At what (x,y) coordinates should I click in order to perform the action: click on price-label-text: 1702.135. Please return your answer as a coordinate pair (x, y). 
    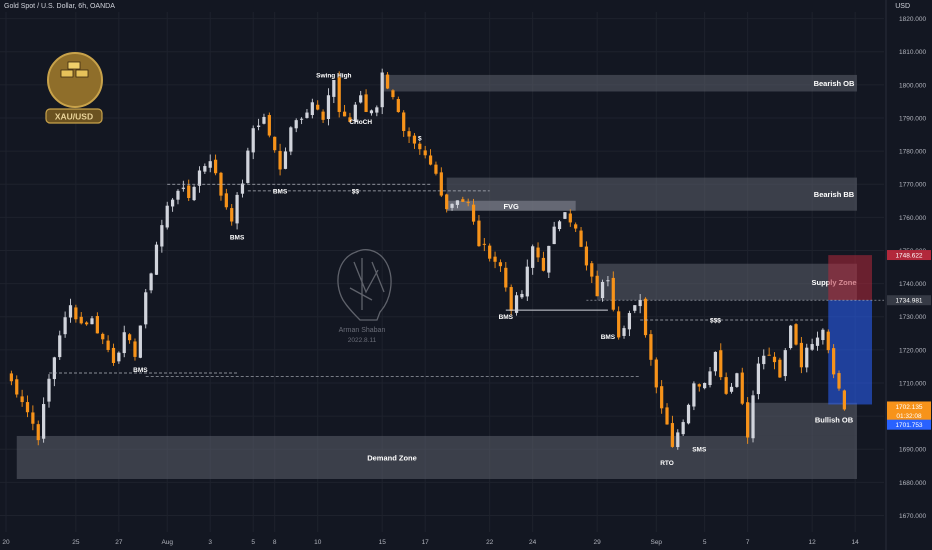
    Looking at the image, I should click on (908, 407).